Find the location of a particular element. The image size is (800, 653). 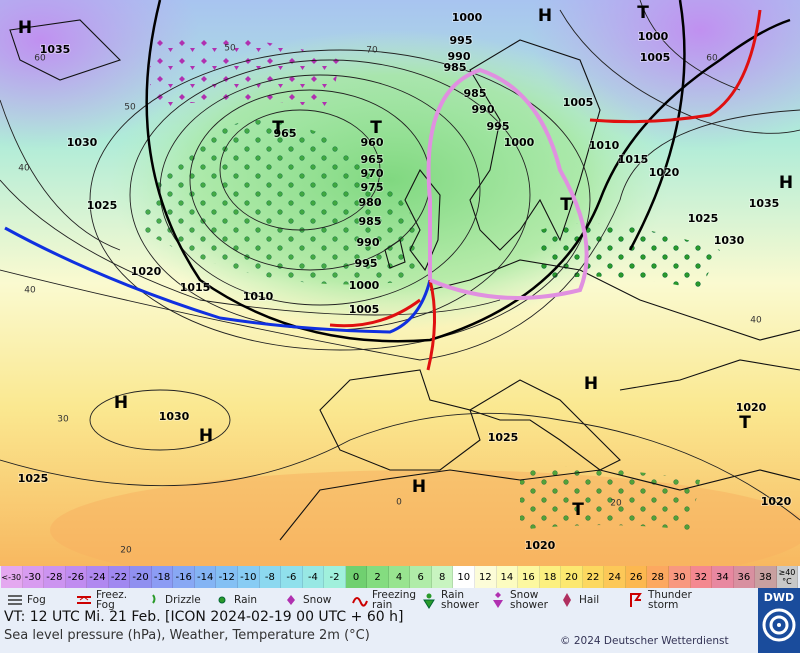

scale-cell: 0 is located at coordinates (356, 577).